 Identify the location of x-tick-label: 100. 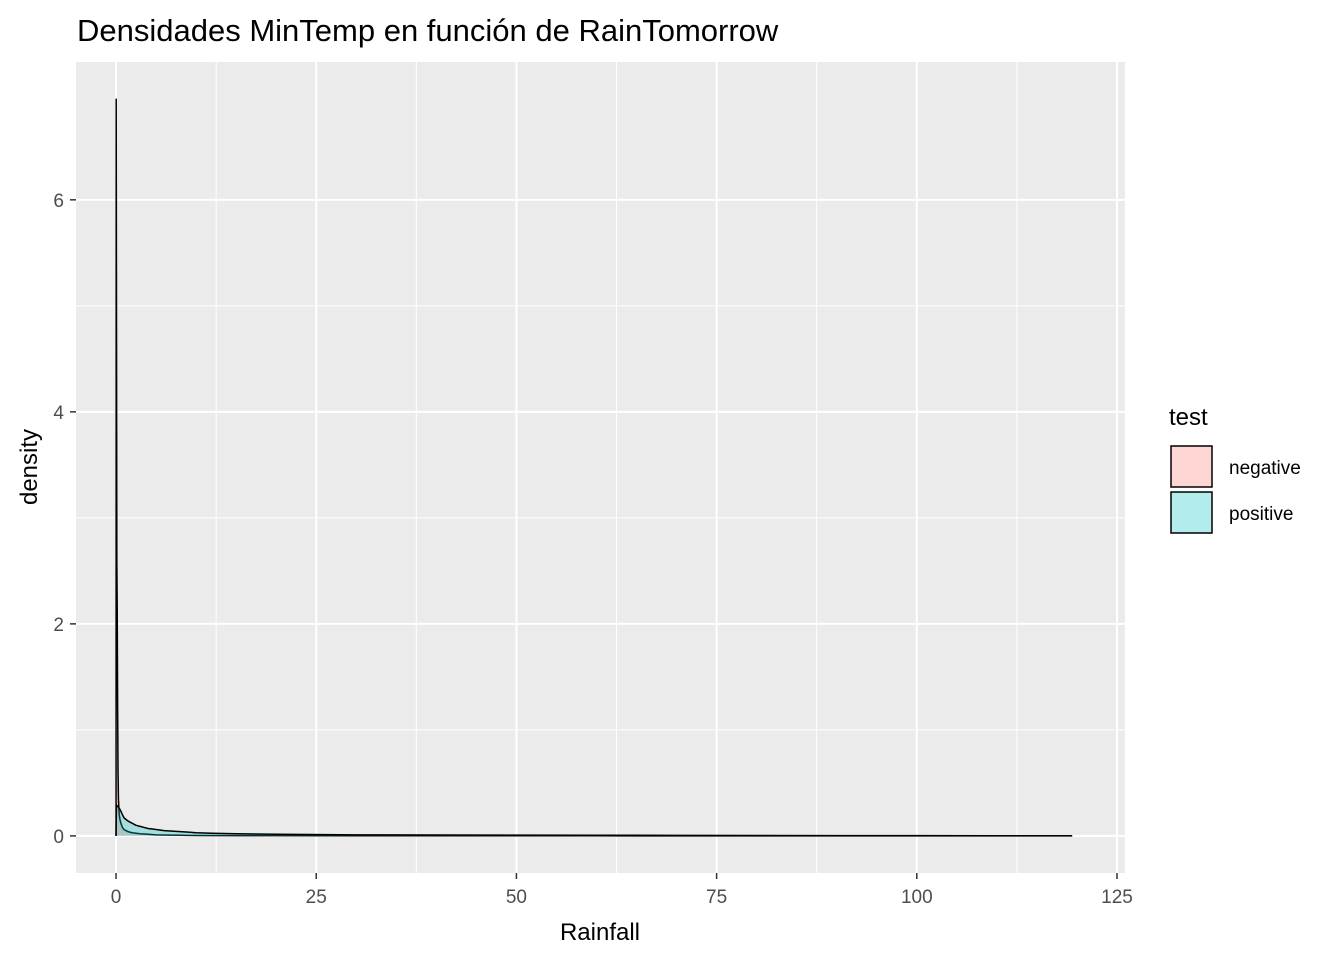
(917, 897).